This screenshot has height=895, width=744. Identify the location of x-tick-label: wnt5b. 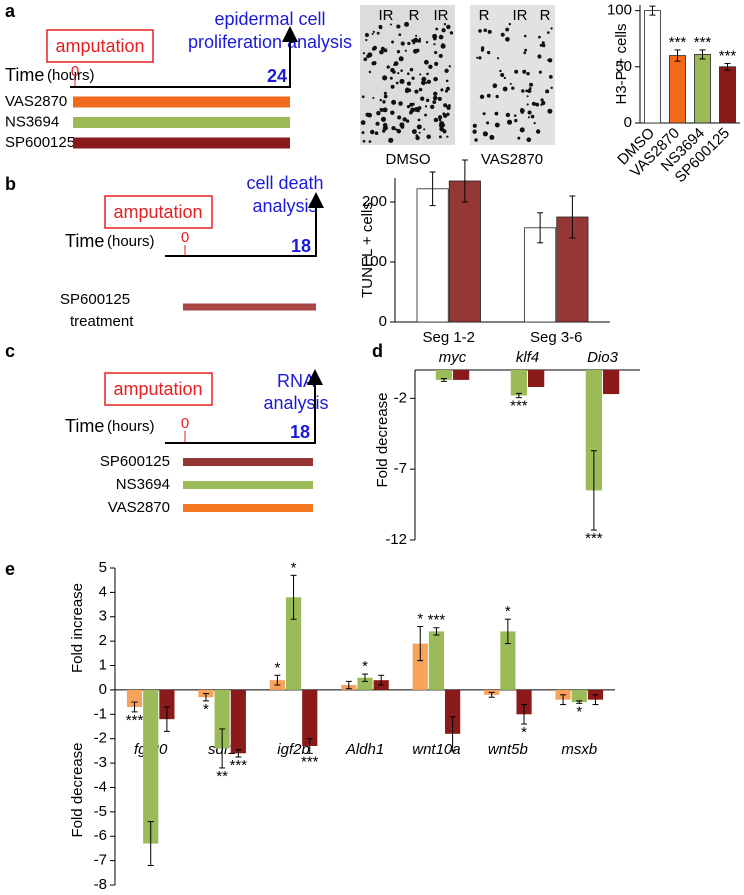
(508, 749).